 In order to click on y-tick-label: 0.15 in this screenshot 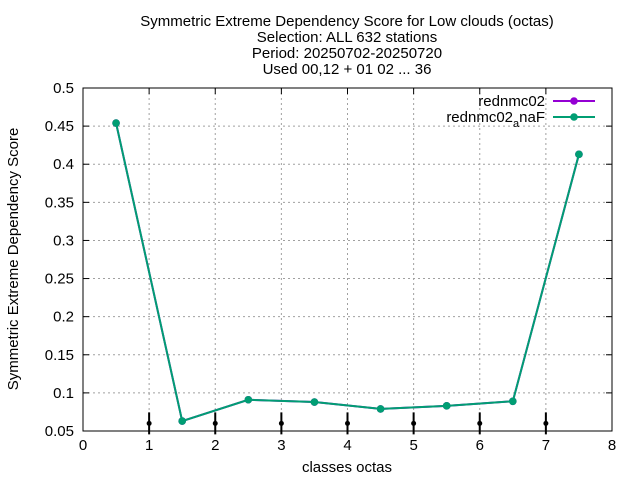, I will do `click(59, 355)`.